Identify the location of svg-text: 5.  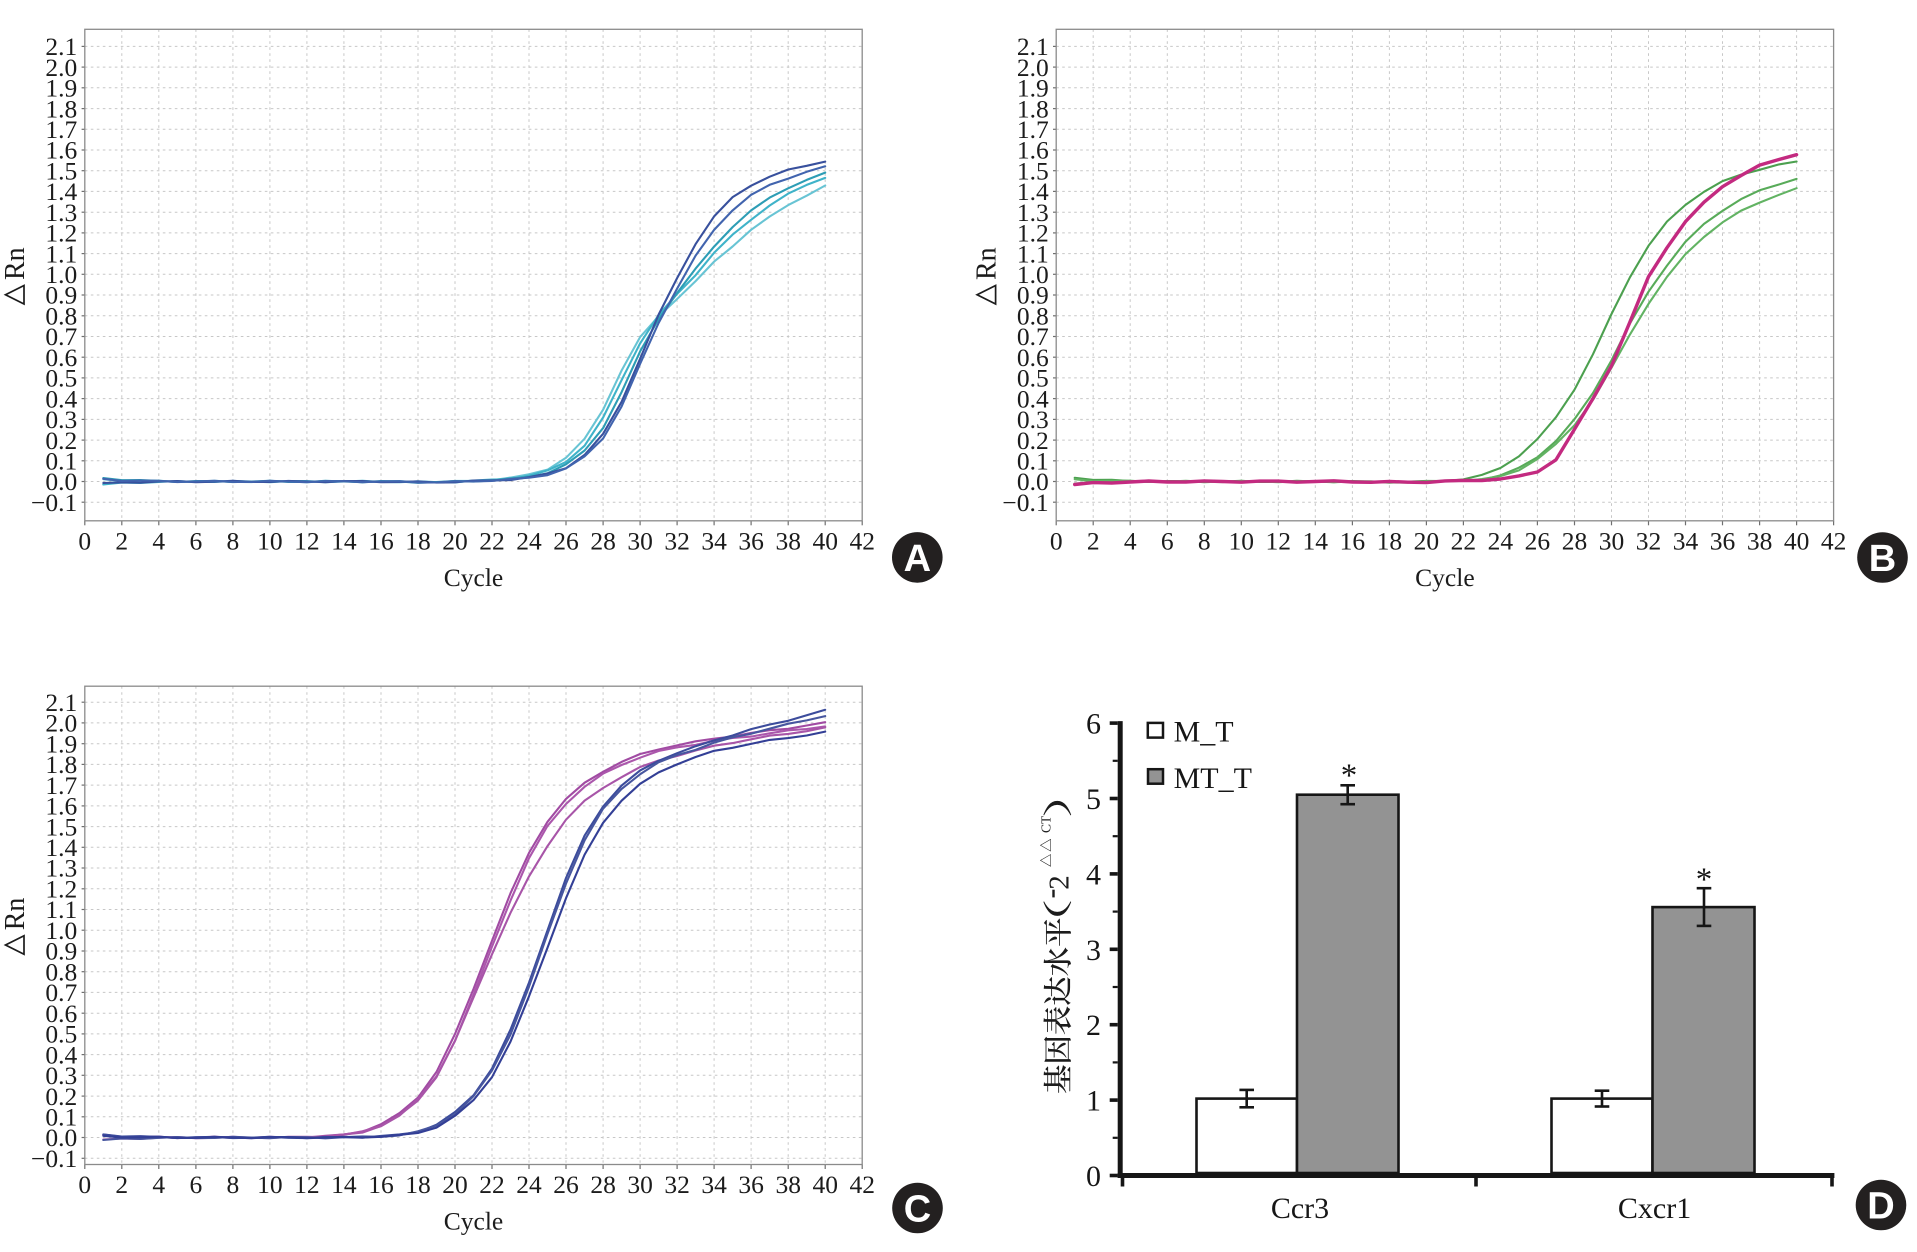
(1093, 799).